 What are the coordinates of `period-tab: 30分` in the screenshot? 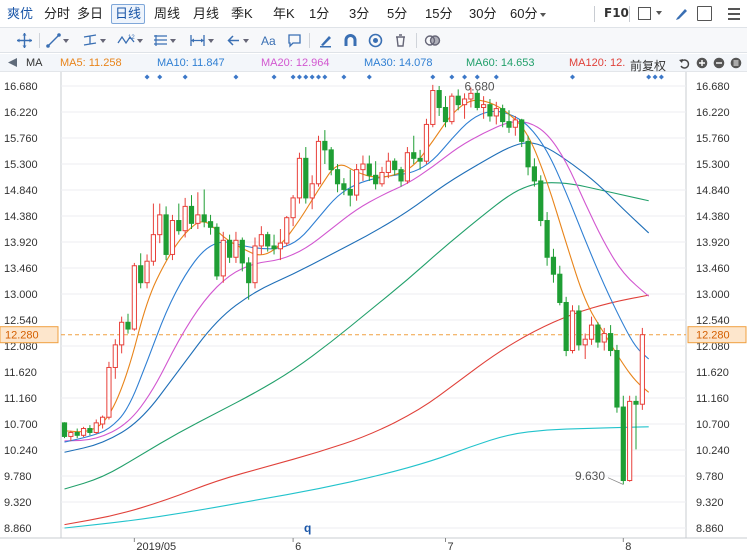 It's located at (482, 14).